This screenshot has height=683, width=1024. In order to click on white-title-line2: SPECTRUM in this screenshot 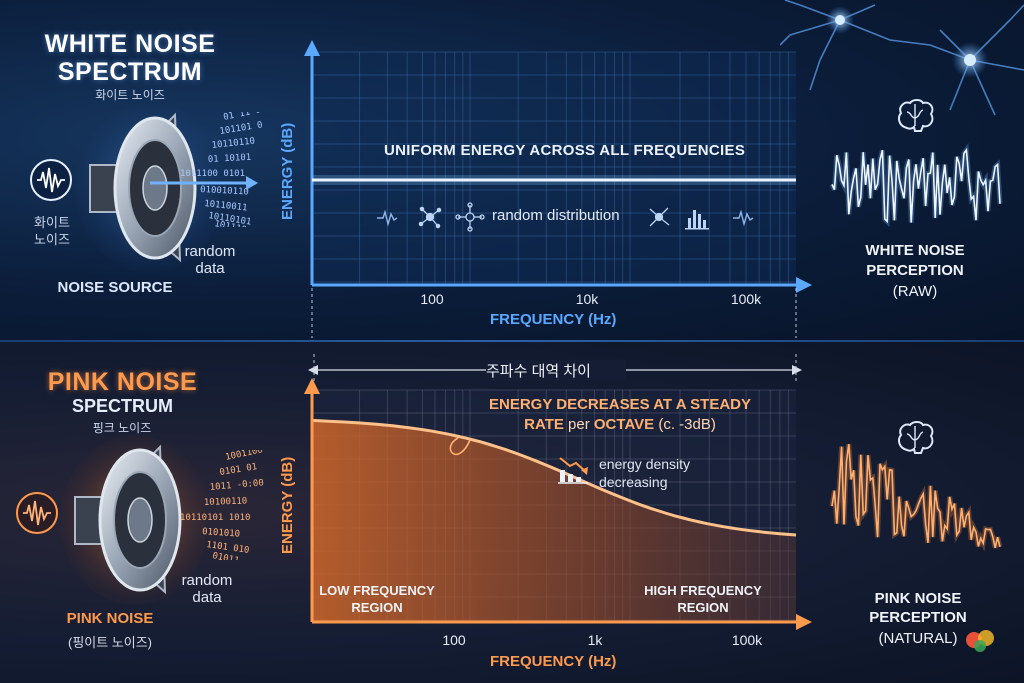, I will do `click(130, 72)`.